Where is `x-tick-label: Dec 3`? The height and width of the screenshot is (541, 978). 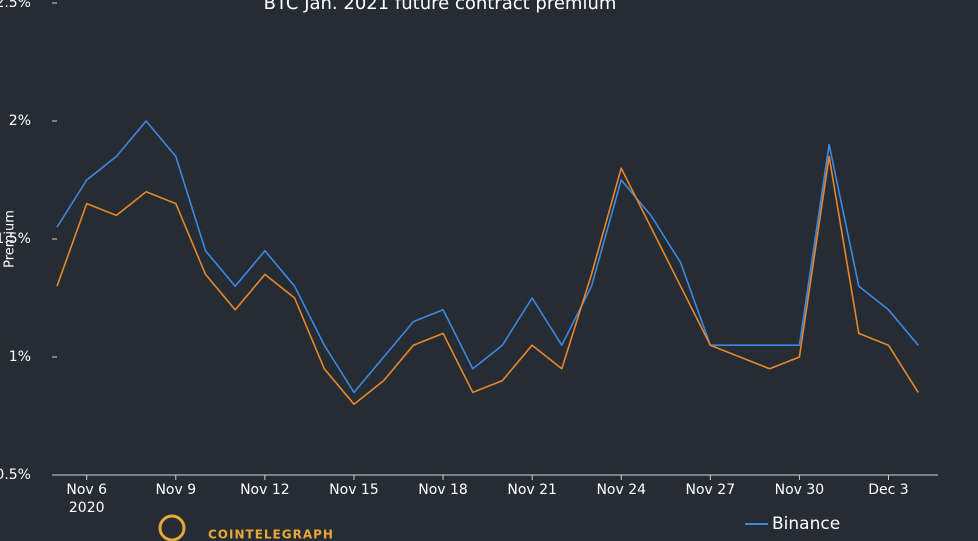
x-tick-label: Dec 3 is located at coordinates (888, 490).